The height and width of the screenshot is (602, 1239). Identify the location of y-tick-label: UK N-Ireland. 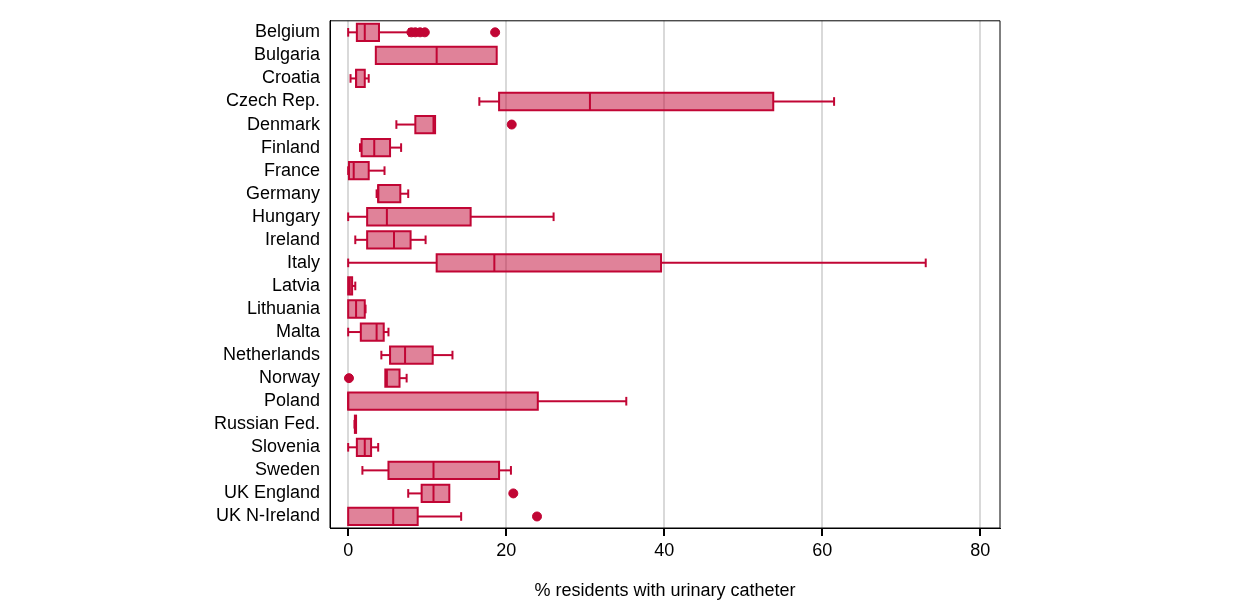
(267, 515).